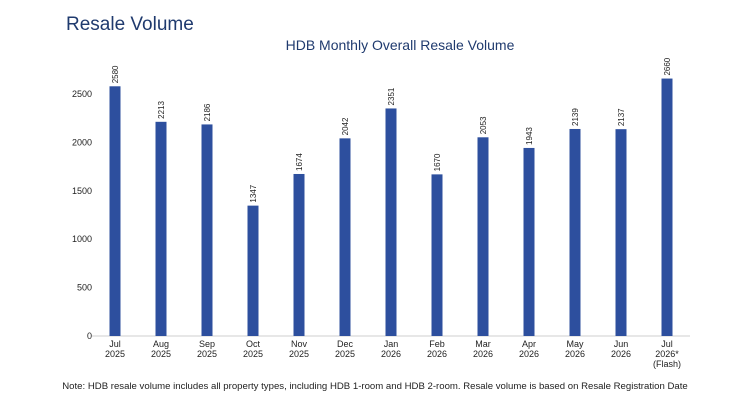  I want to click on data-label: 2042, so click(345, 126).